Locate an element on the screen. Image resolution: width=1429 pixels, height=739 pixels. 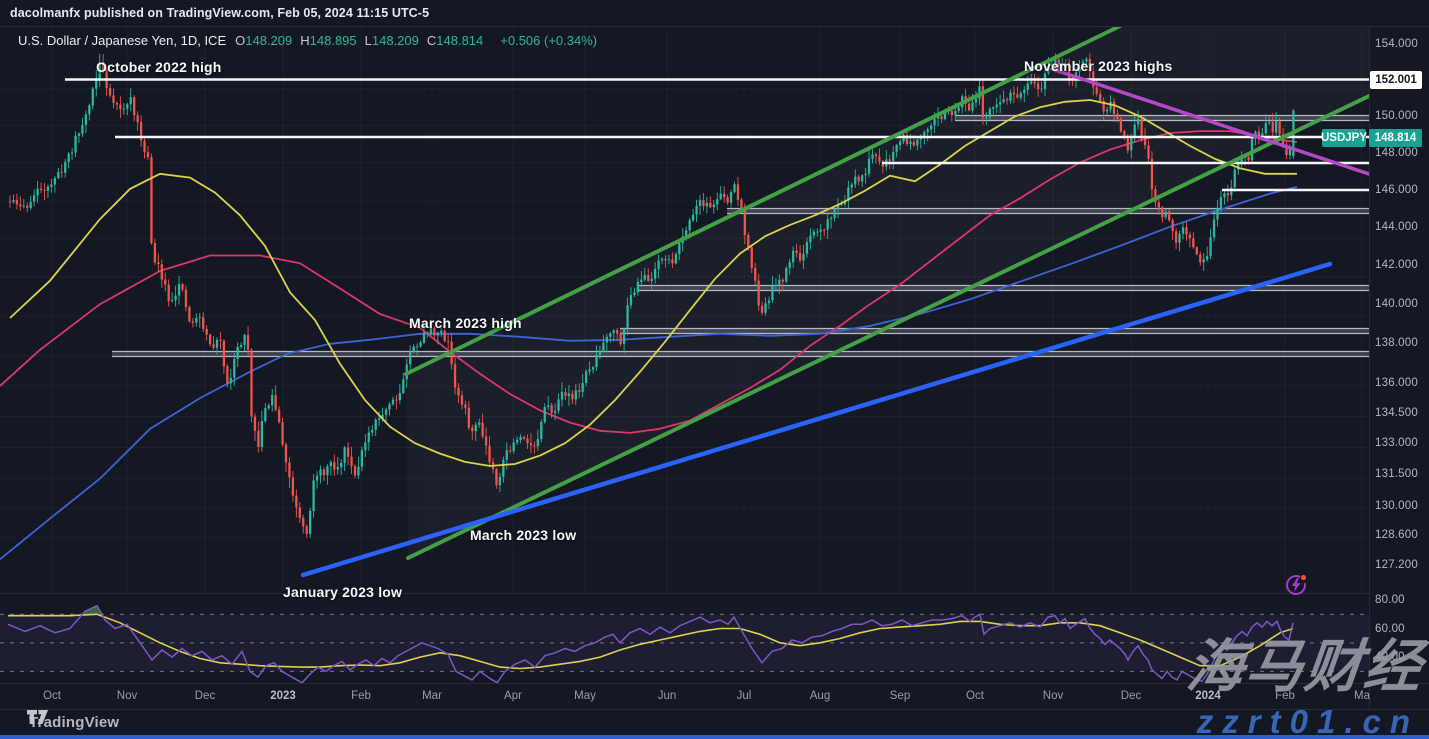
price-axis-label: 127.200 is located at coordinates (1396, 564).